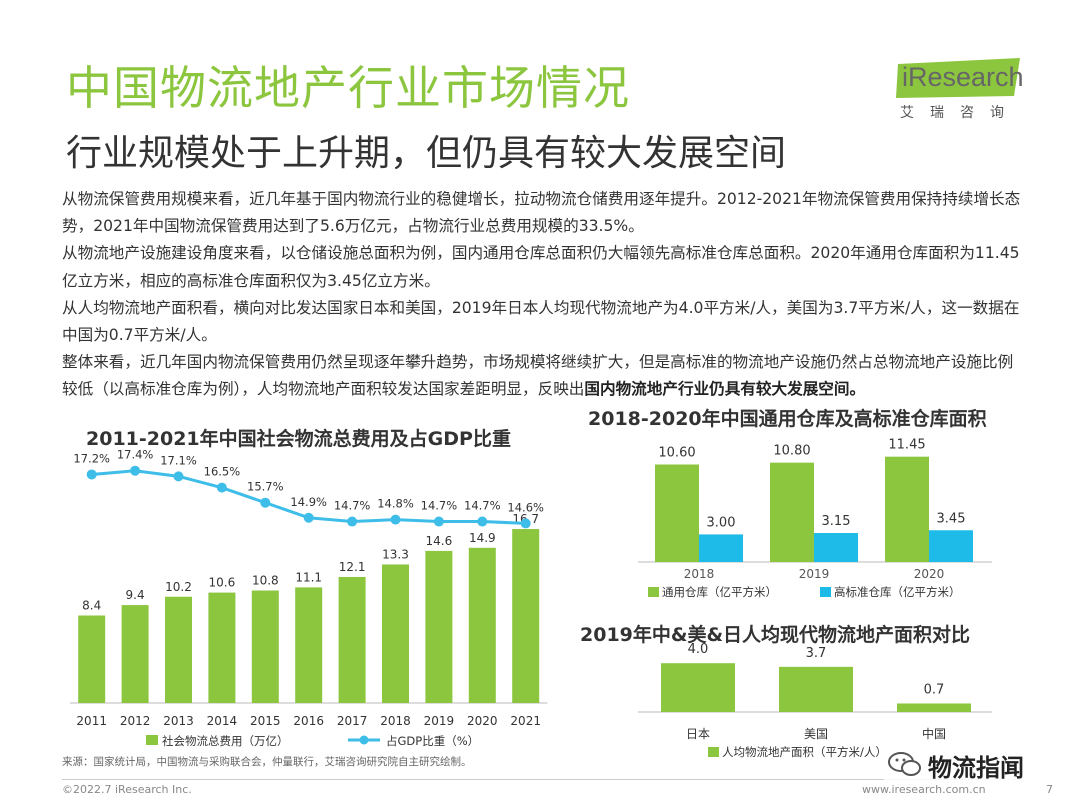 The width and height of the screenshot is (1080, 810). Describe the element at coordinates (934, 689) in the screenshot. I see `chart3-bar-label: 0.7` at that location.